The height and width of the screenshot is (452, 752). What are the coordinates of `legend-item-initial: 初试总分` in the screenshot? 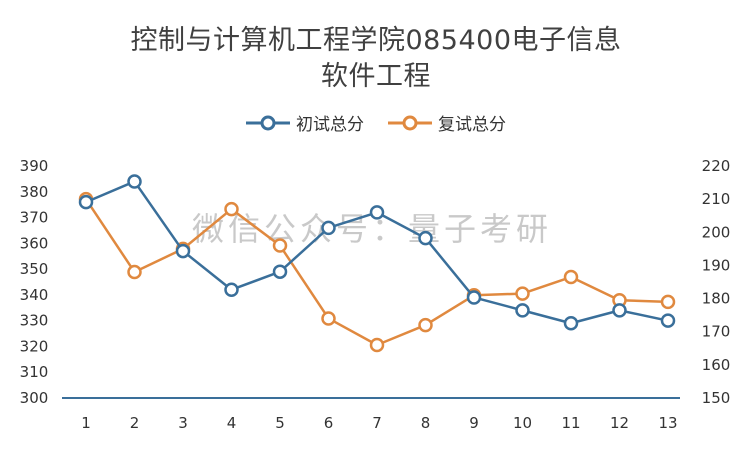 It's located at (305, 122).